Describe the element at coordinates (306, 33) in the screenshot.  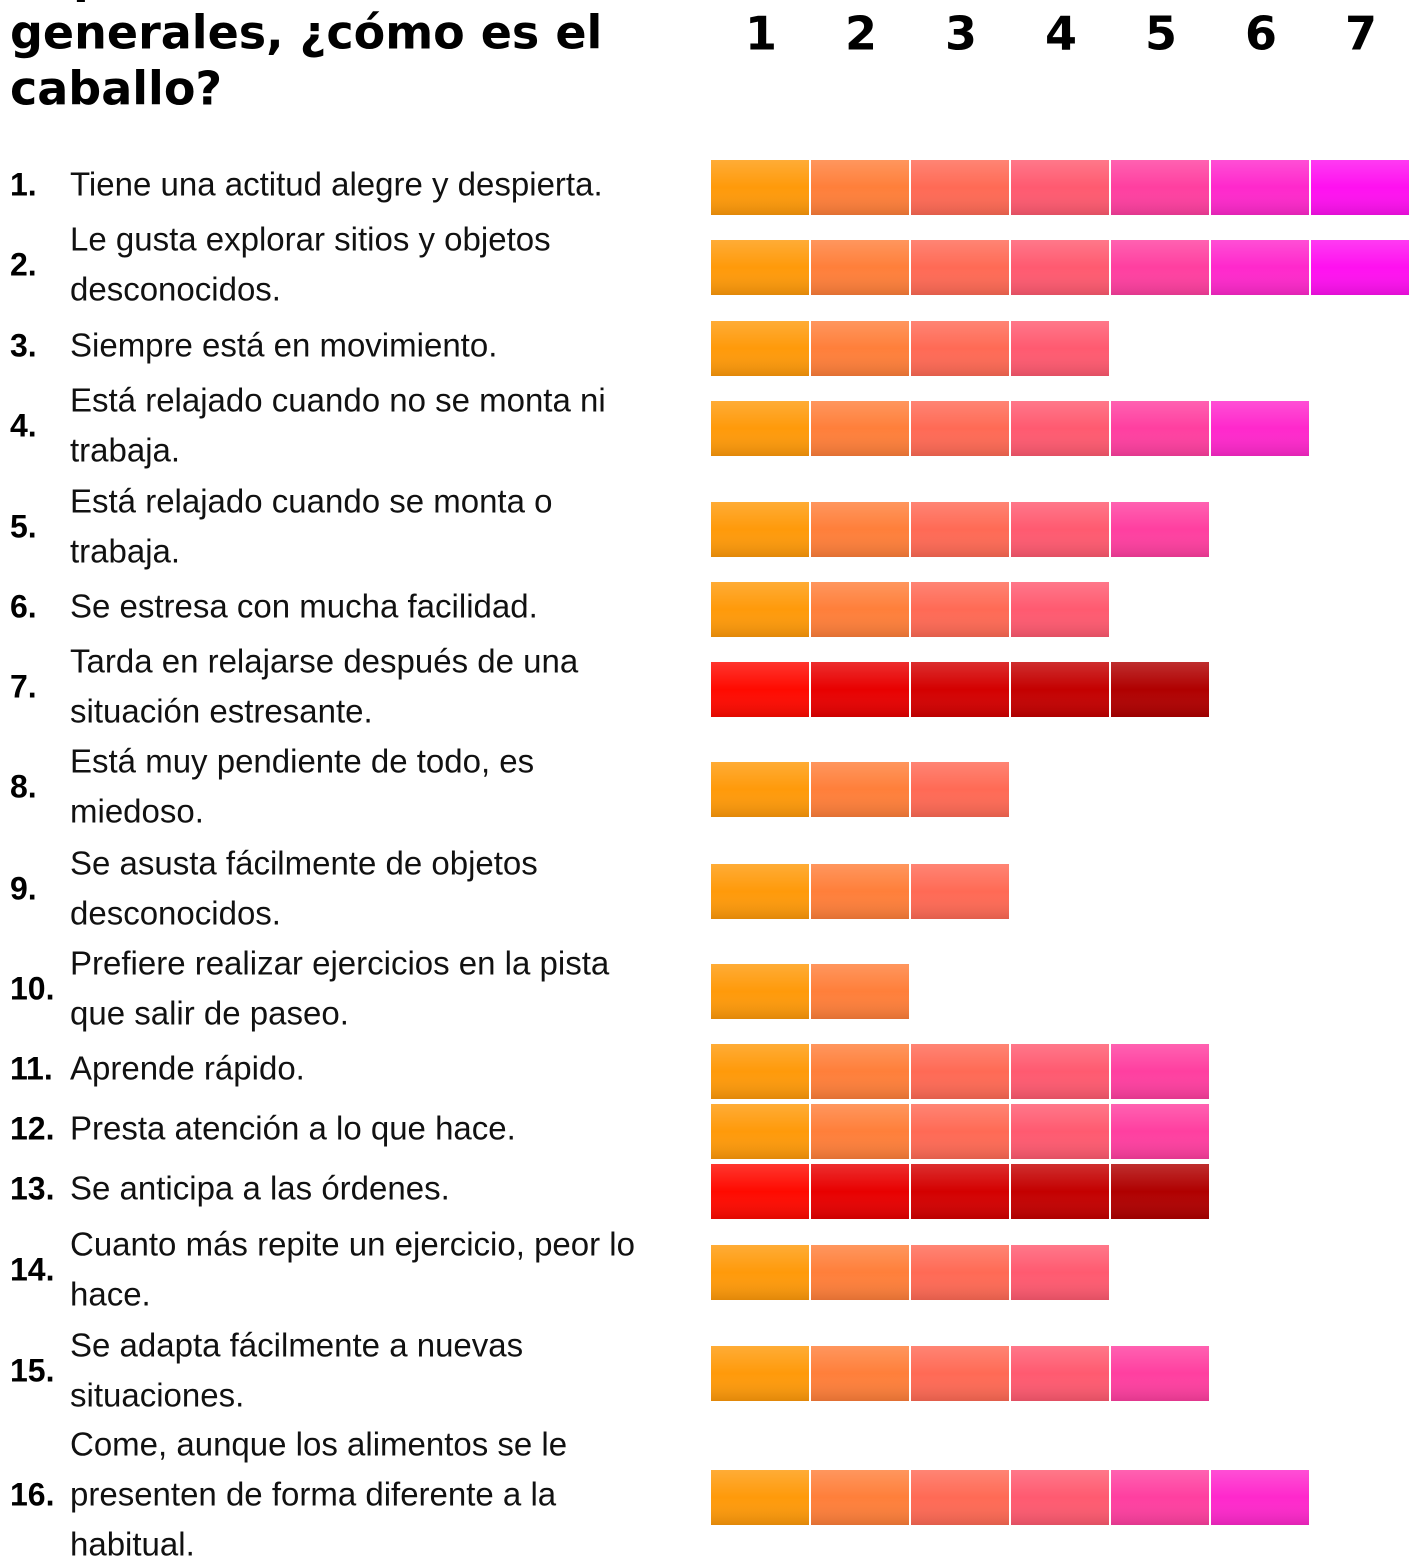
I see `title: generales, ¿cómo es el` at that location.